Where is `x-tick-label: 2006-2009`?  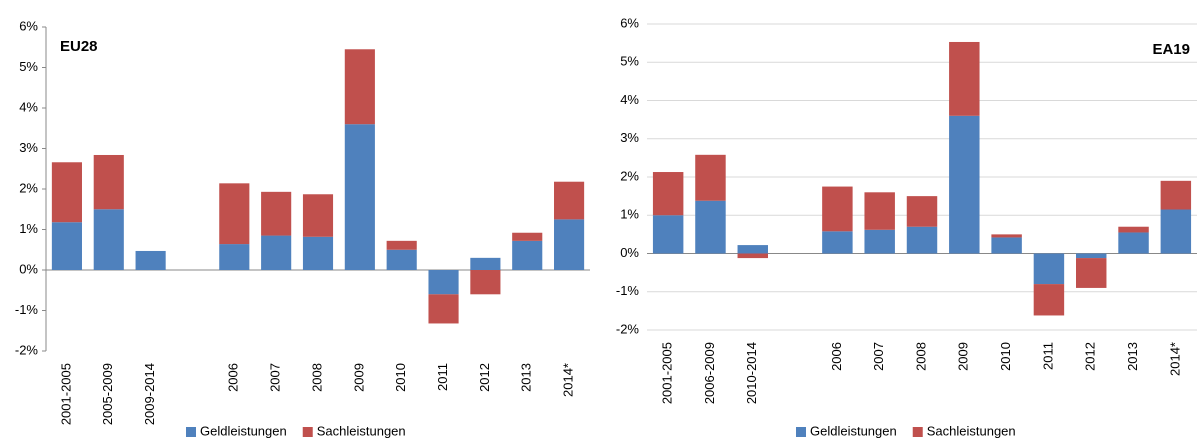
x-tick-label: 2006-2009 is located at coordinates (709, 373).